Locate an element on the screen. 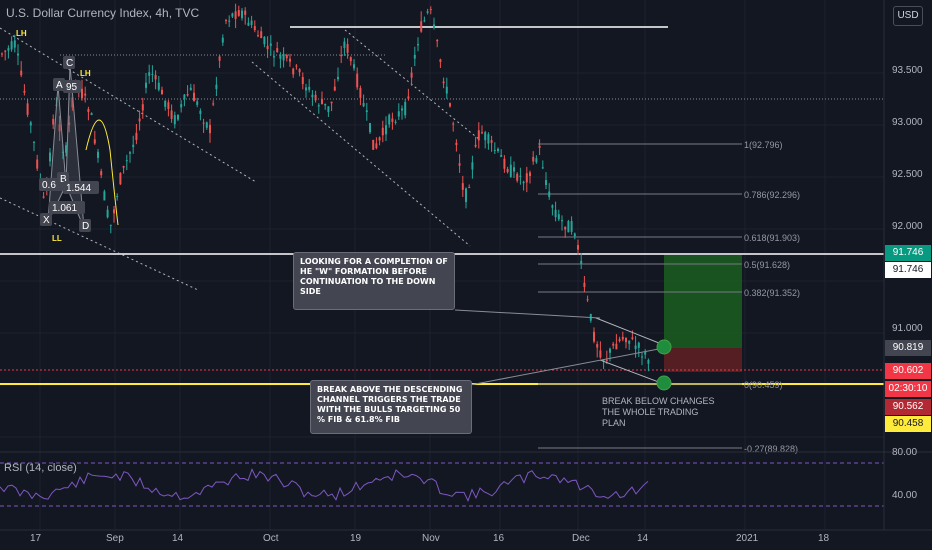  price-tag-marker: 90.819 is located at coordinates (908, 348).